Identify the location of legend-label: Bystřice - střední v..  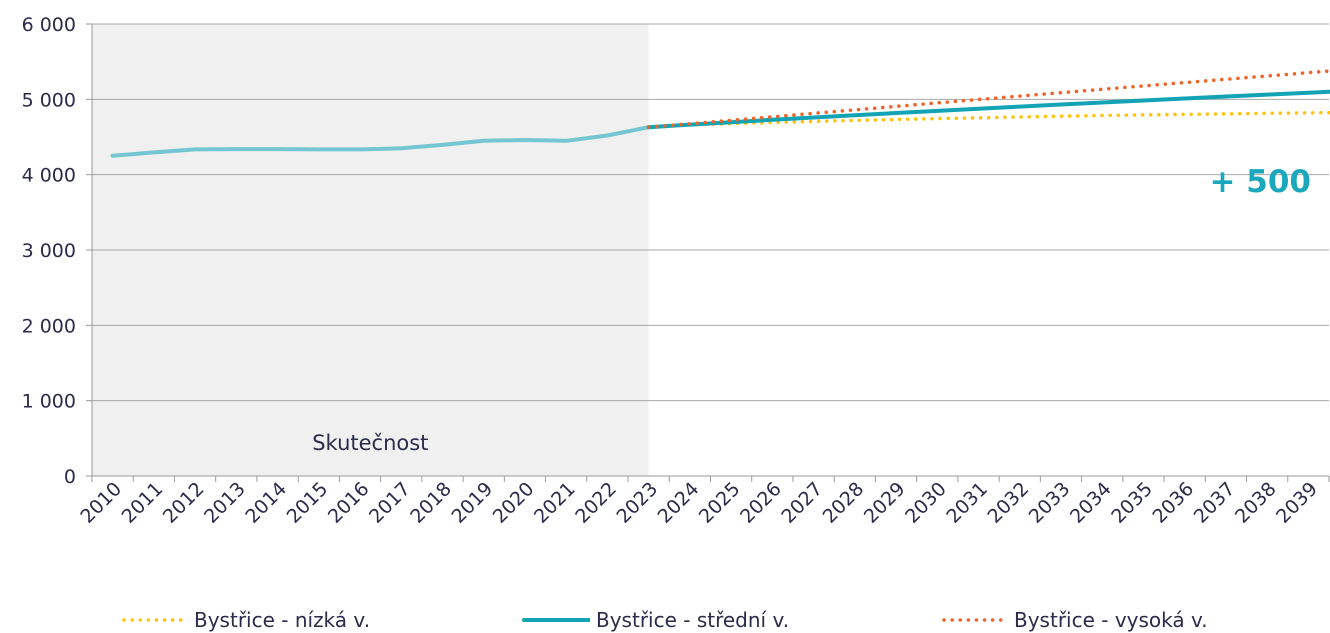
(693, 620).